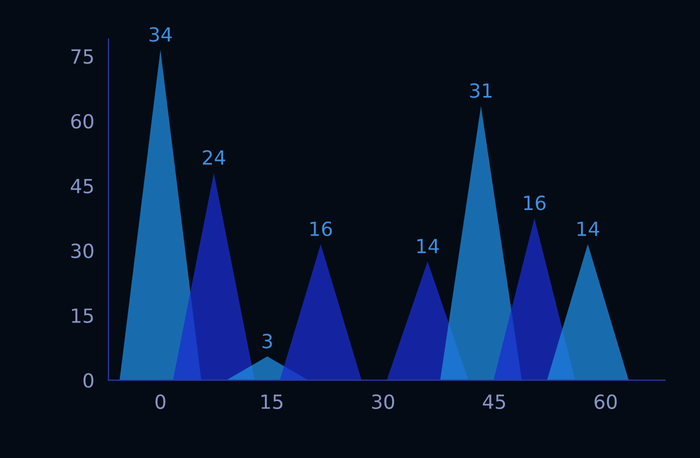 This screenshot has height=458, width=700. Describe the element at coordinates (82, 316) in the screenshot. I see `y-tick-label: 15` at that location.